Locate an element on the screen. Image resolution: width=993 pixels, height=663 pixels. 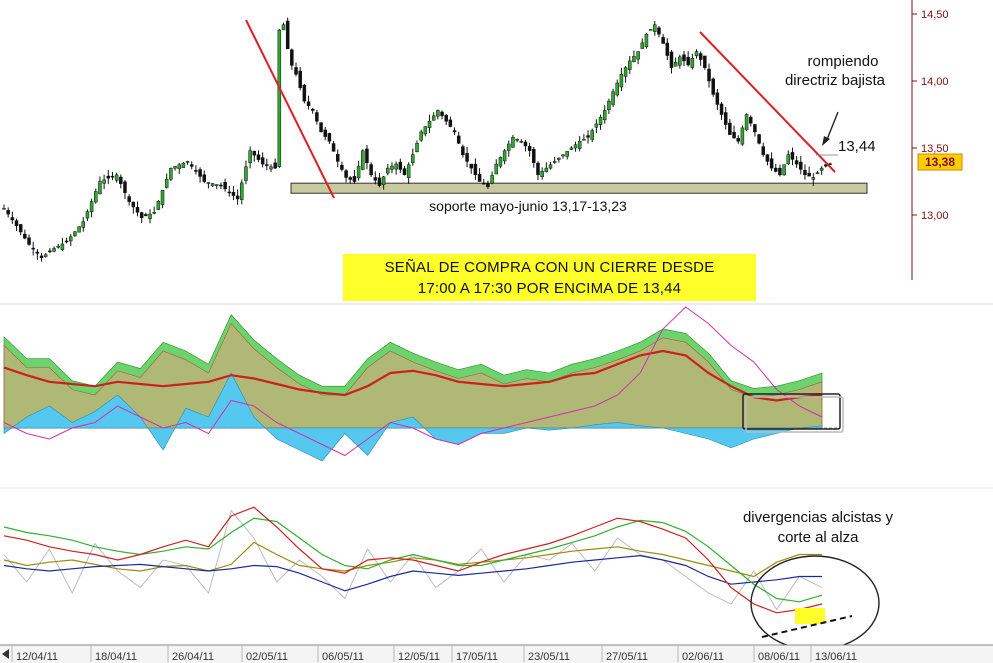
price-axis-tick-label: 14,50 is located at coordinates (935, 15).